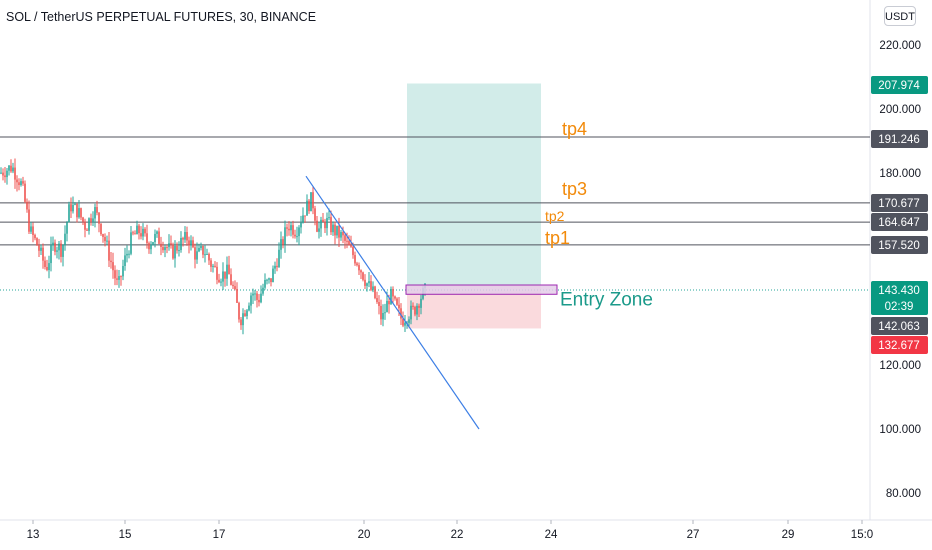 The image size is (932, 550). What do you see at coordinates (219, 535) in the screenshot?
I see `x-tick-label: 17` at bounding box center [219, 535].